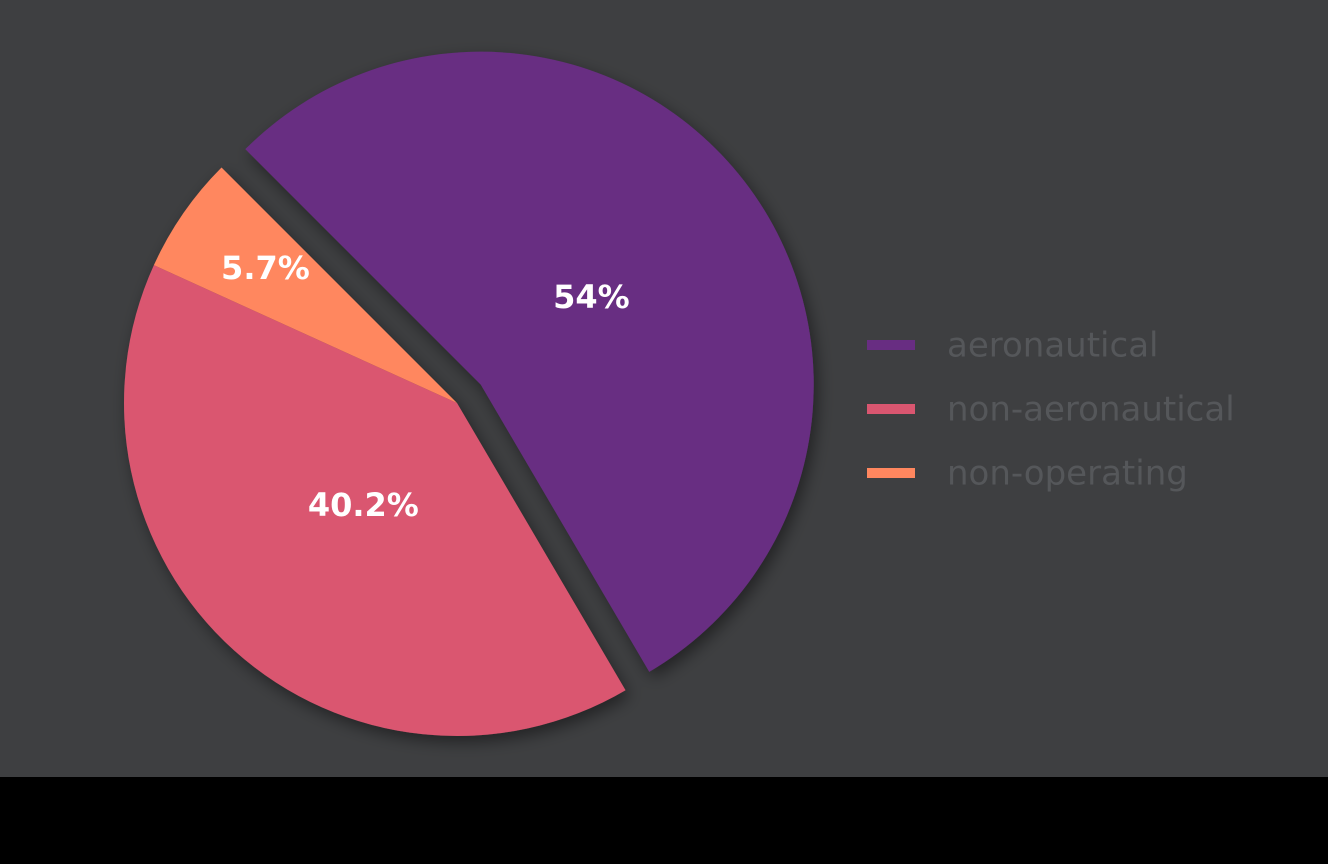  What do you see at coordinates (1052, 346) in the screenshot?
I see `legend-label: aeronautical` at bounding box center [1052, 346].